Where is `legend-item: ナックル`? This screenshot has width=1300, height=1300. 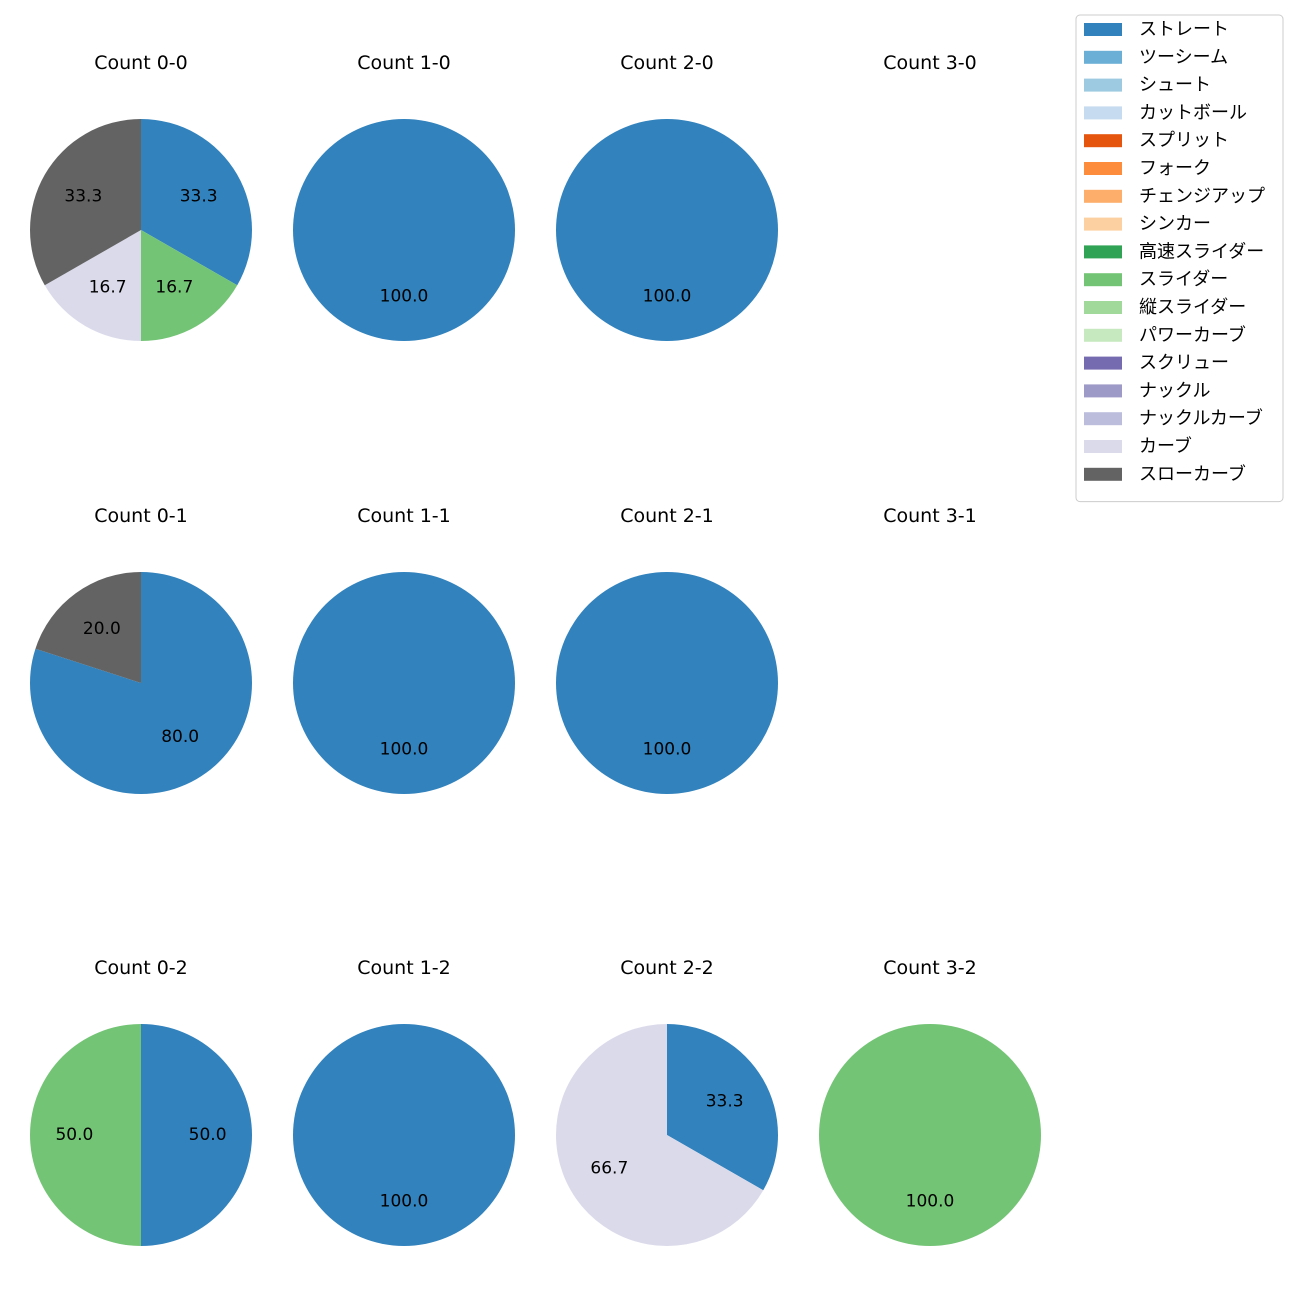 legend-item: ナックル is located at coordinates (1147, 390).